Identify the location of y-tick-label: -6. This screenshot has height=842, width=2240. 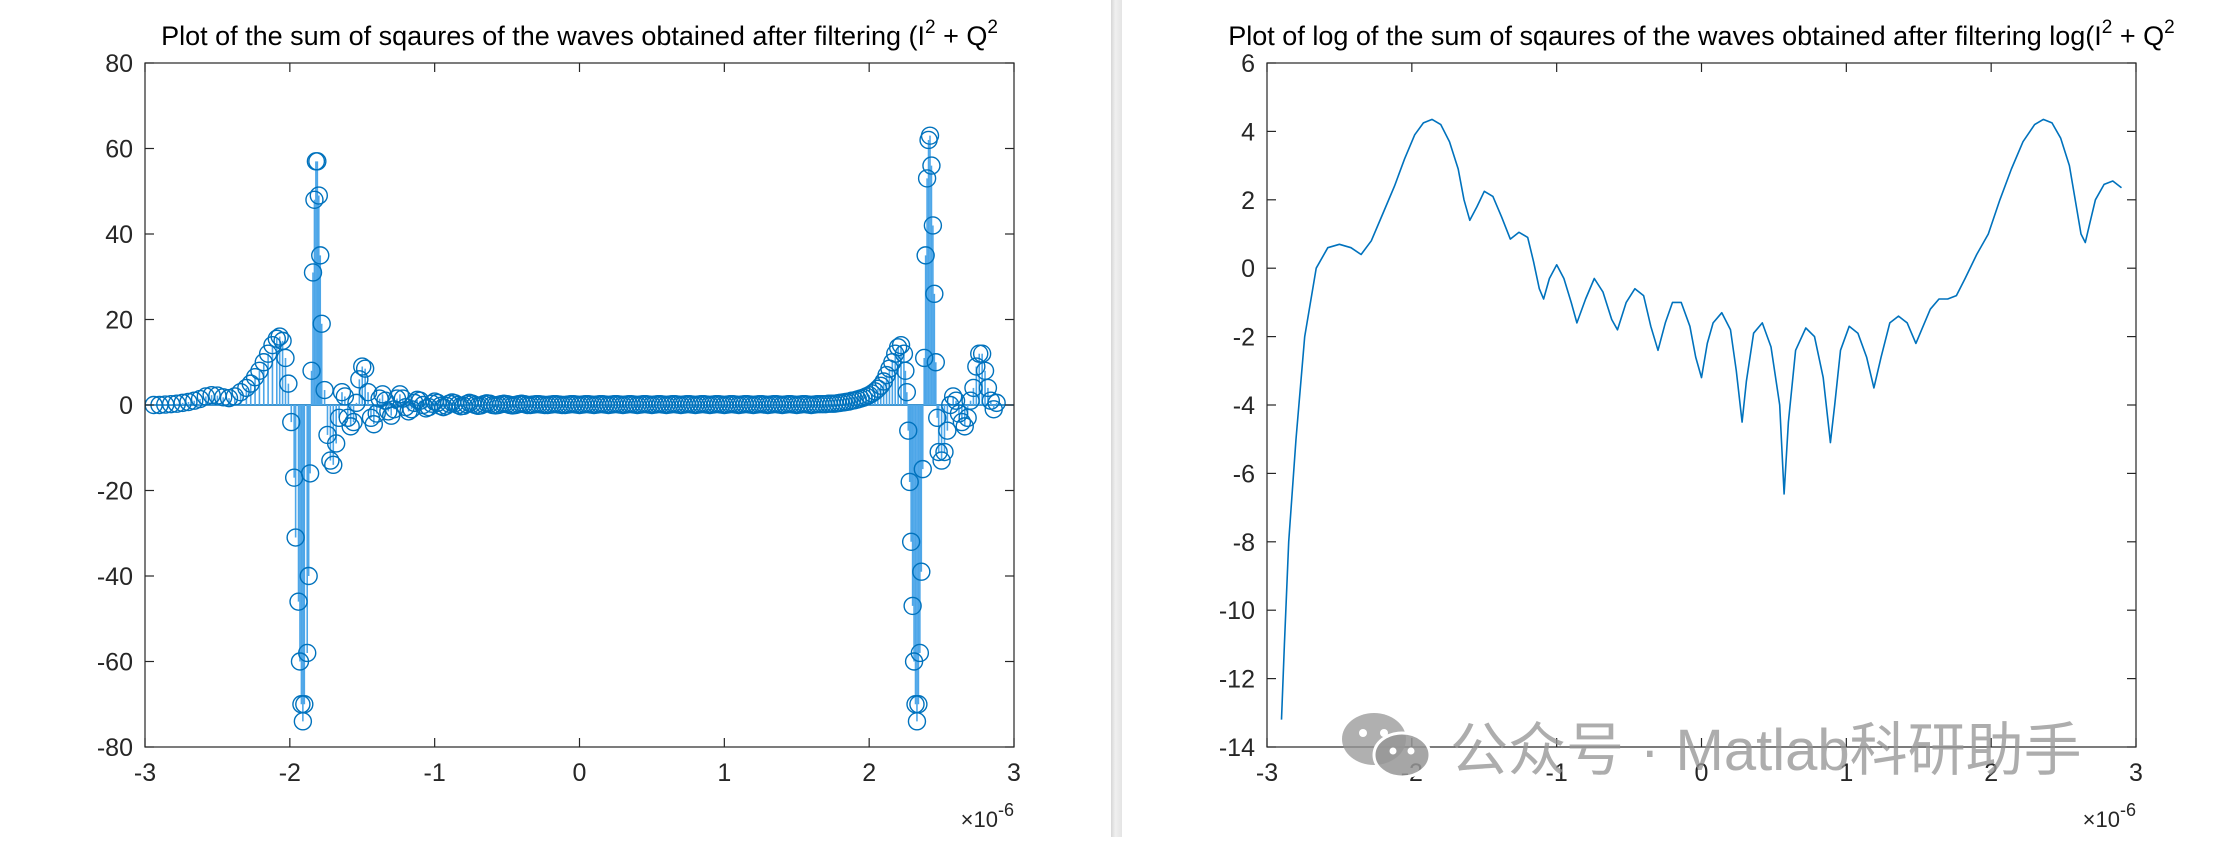
(1244, 474).